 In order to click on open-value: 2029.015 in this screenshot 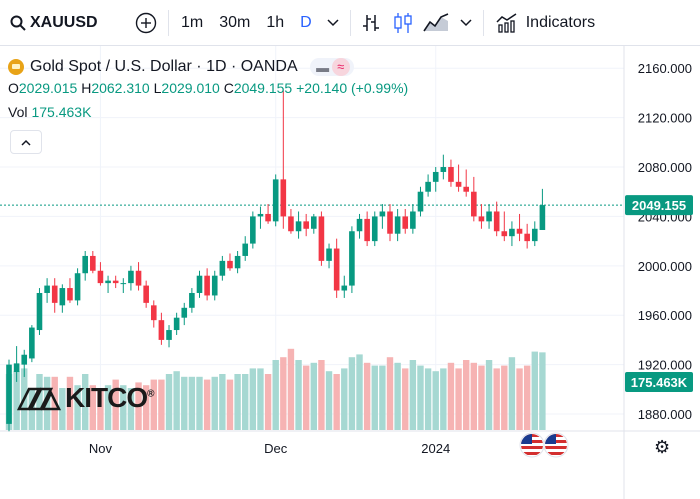, I will do `click(48, 88)`.